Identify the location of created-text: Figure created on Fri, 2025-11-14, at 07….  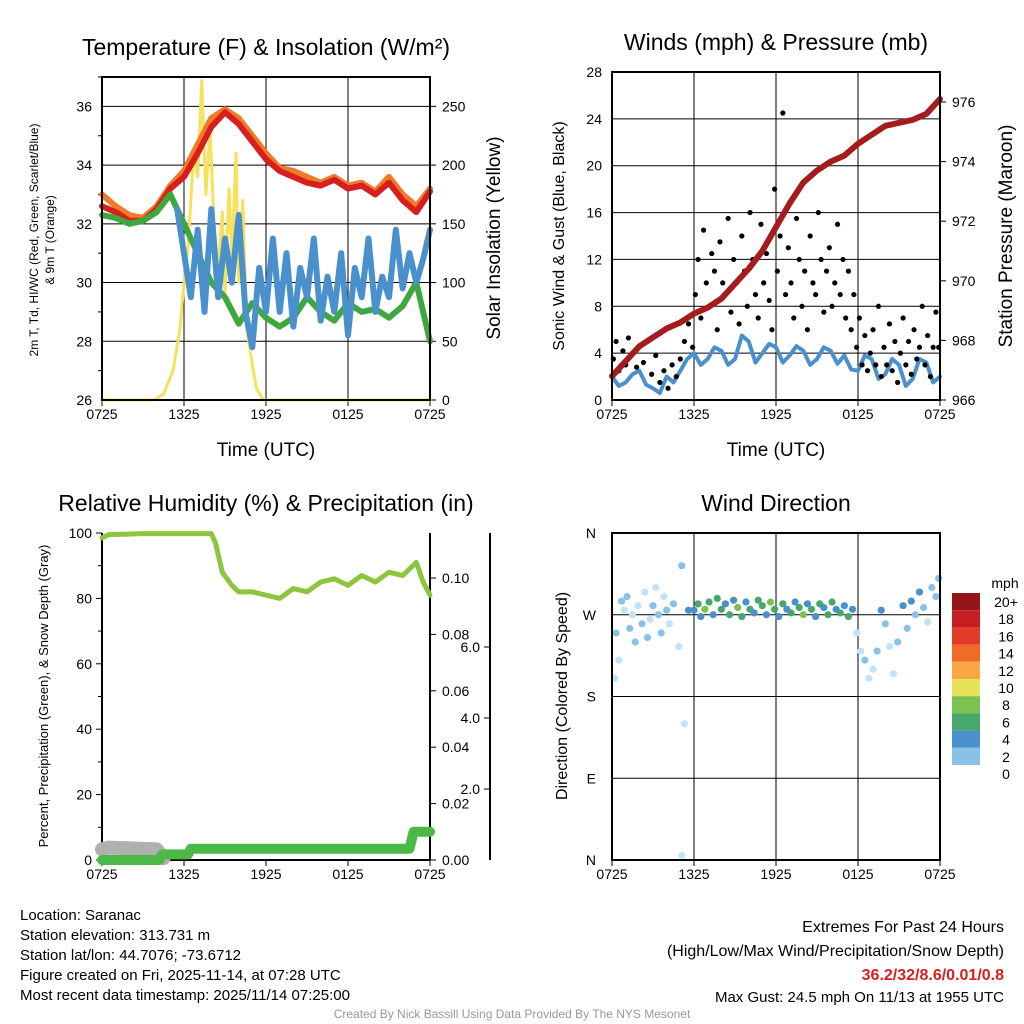
(180, 975).